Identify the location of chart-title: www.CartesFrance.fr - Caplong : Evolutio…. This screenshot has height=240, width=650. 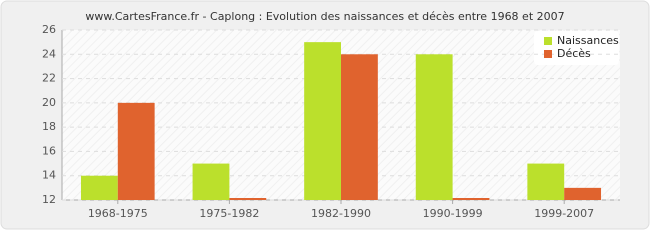
(324, 16).